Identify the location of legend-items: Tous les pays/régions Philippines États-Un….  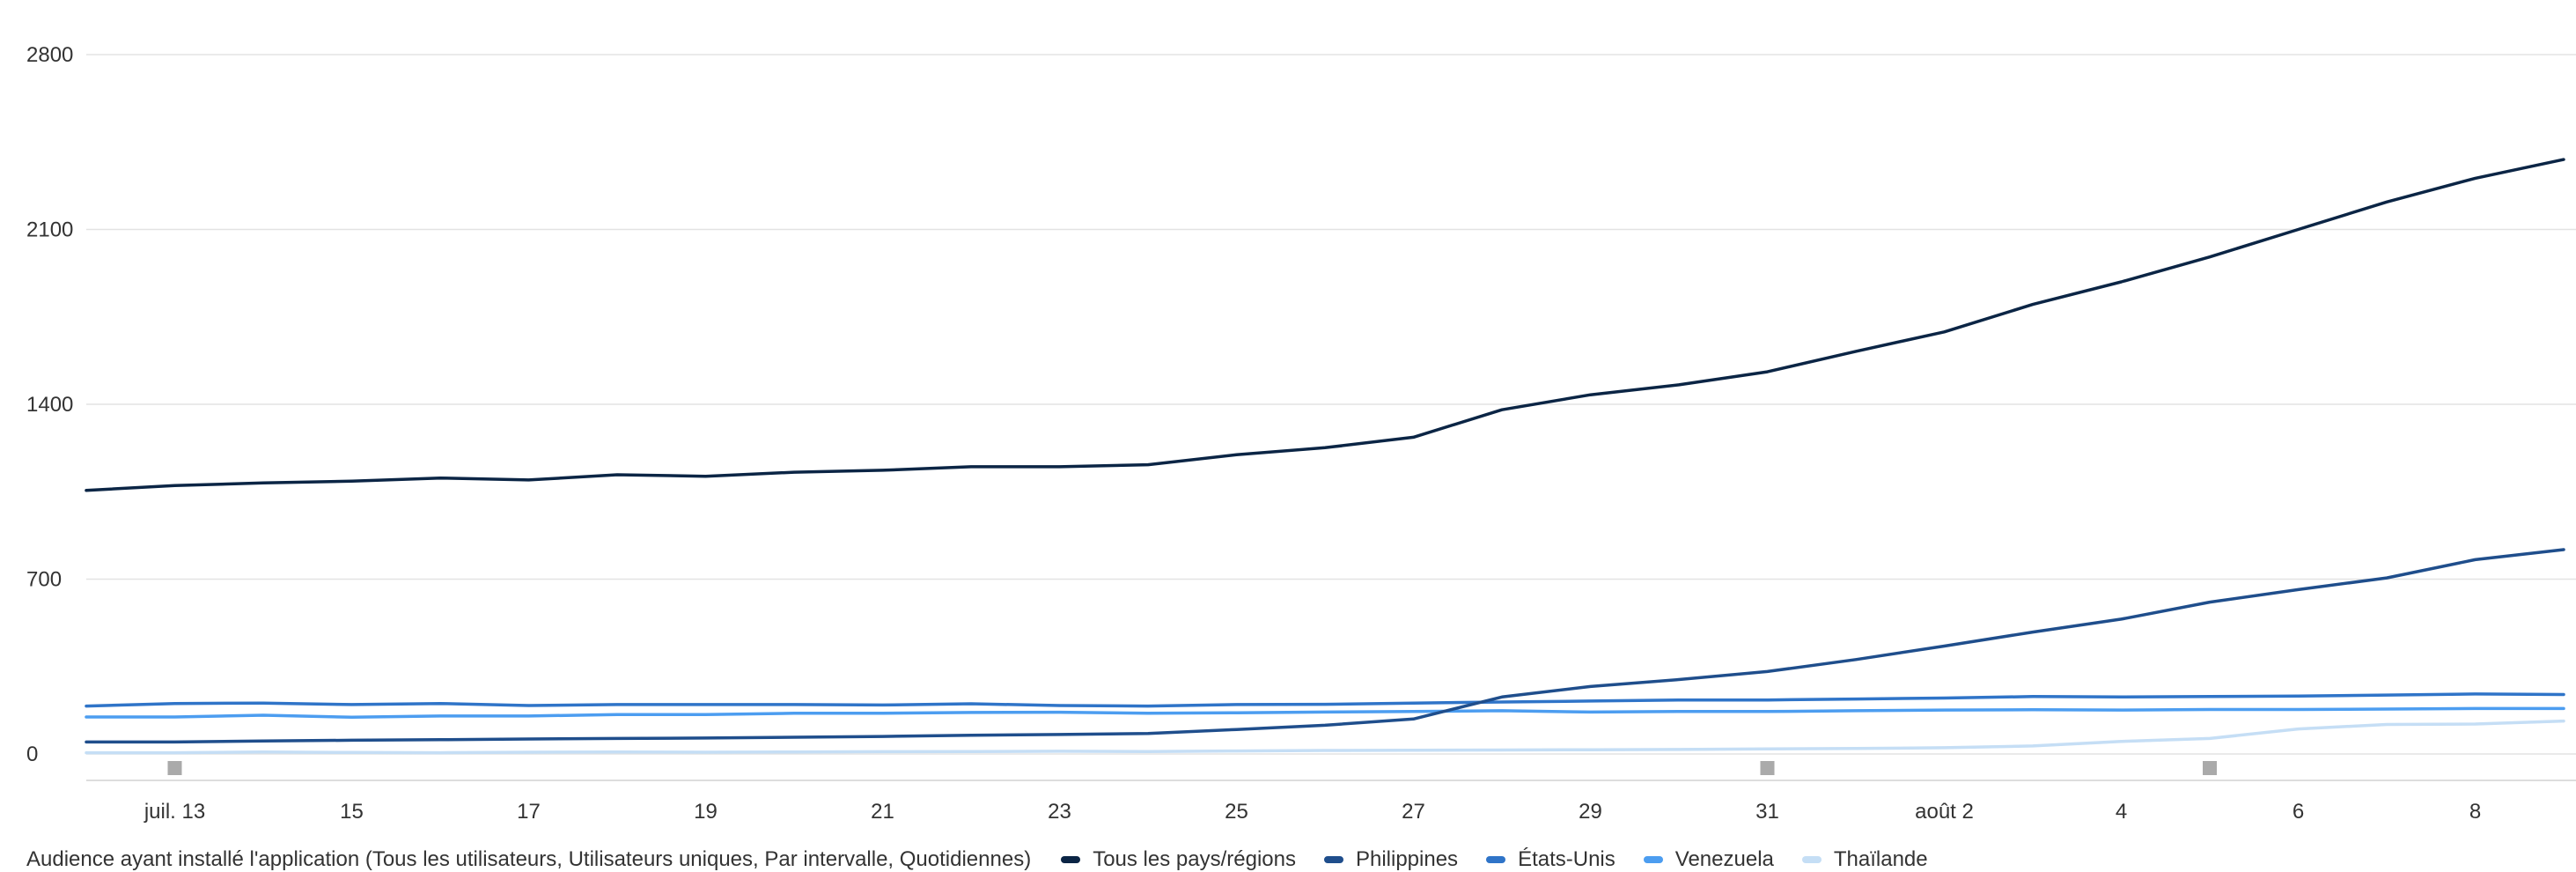
(1508, 859).